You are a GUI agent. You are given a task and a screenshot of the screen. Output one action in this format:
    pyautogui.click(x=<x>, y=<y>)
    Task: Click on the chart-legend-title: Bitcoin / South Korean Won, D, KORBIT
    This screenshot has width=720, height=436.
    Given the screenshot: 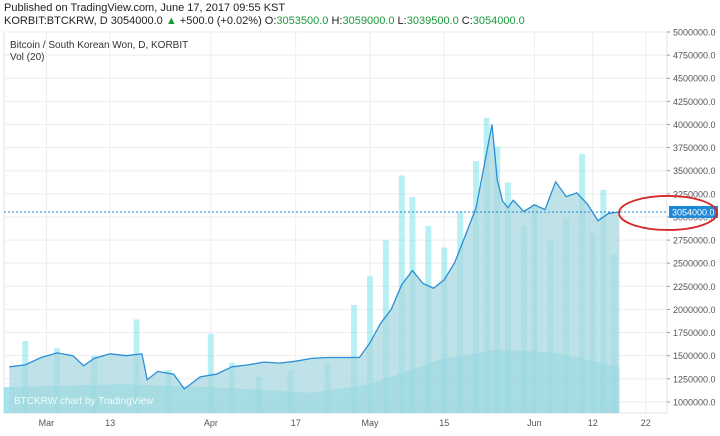 What is the action you would take?
    pyautogui.click(x=99, y=45)
    